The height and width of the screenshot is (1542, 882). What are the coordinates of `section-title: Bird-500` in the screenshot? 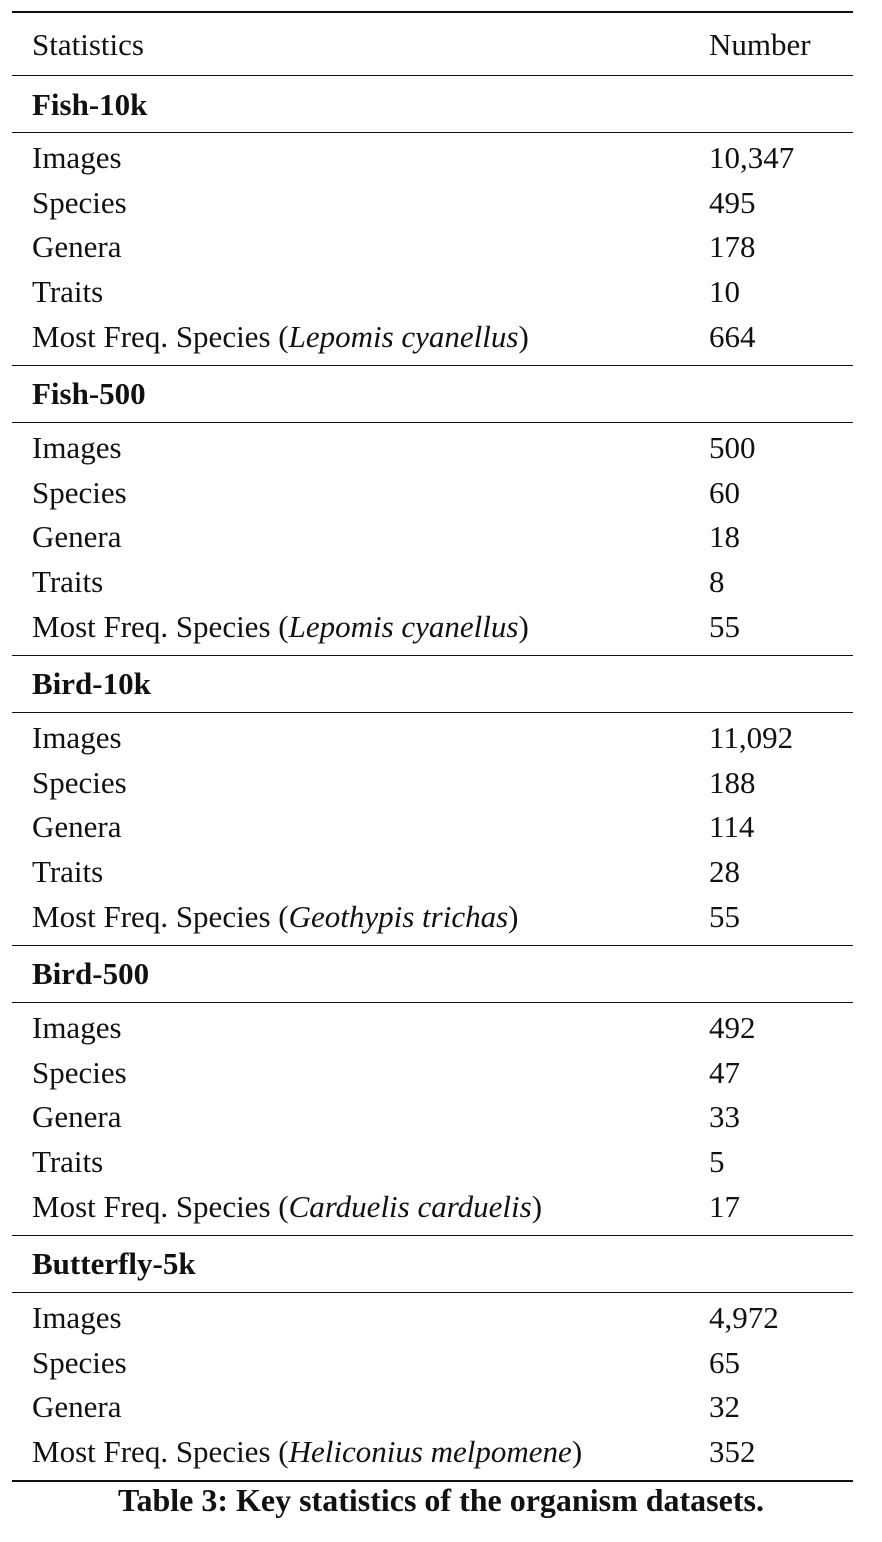 It's located at (91, 974).